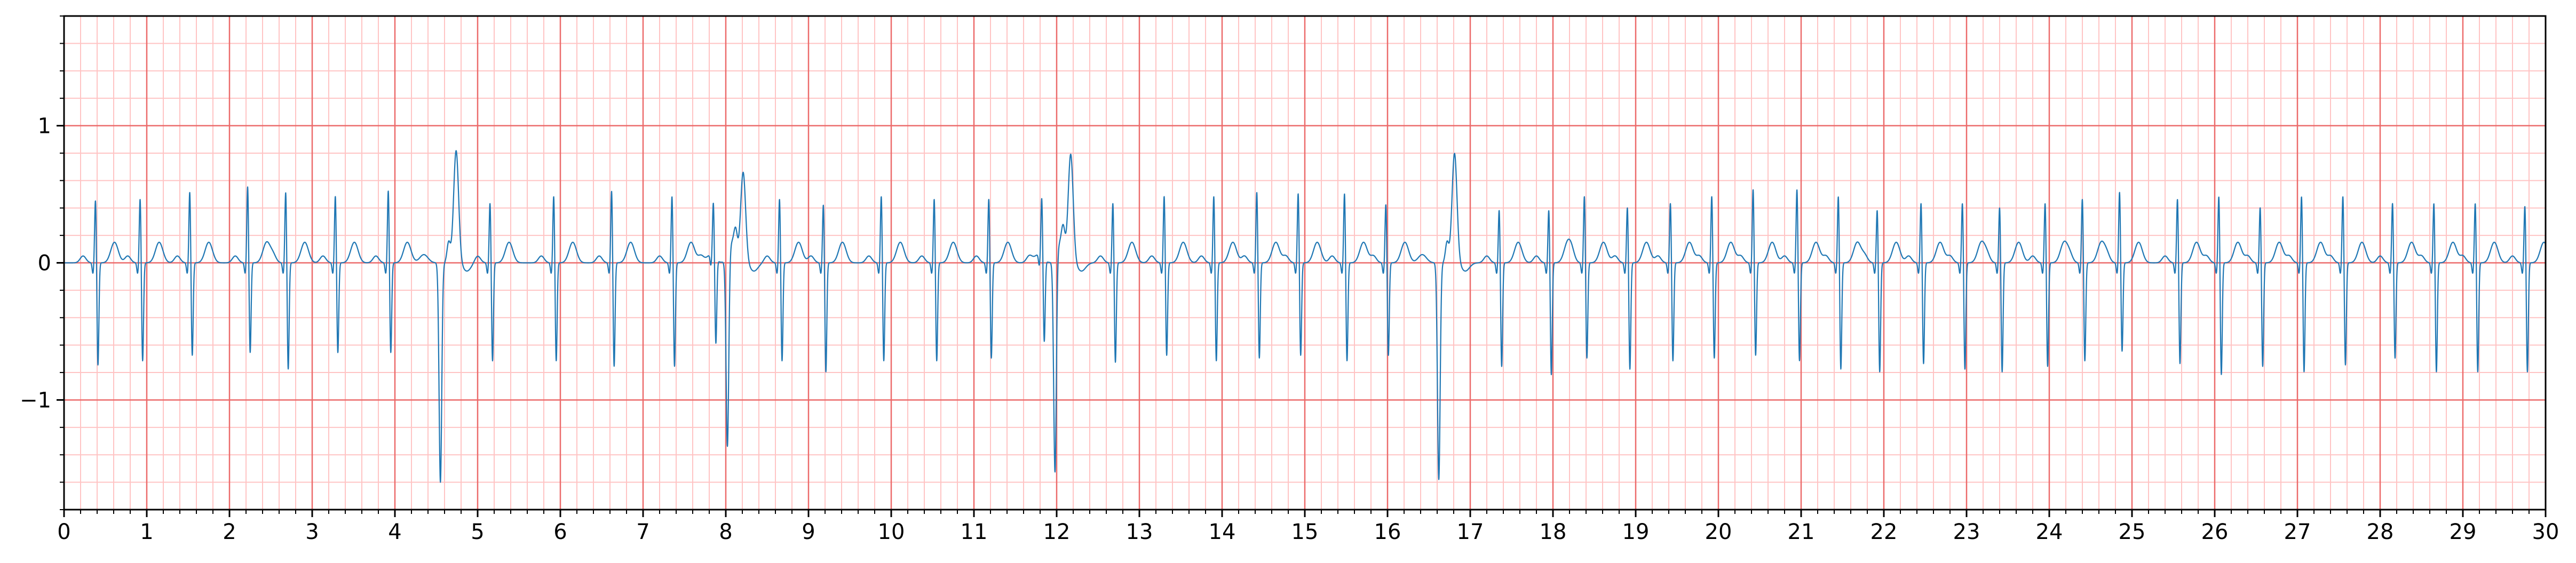 This screenshot has height=563, width=2576. What do you see at coordinates (229, 532) in the screenshot?
I see `x-tick-label: 2` at bounding box center [229, 532].